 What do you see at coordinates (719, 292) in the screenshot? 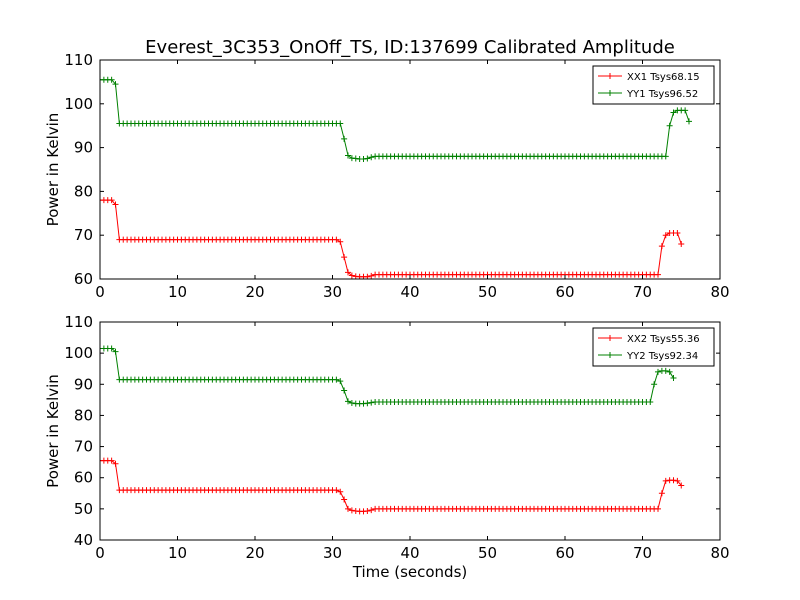
I see `x-tick-label: 80` at bounding box center [719, 292].